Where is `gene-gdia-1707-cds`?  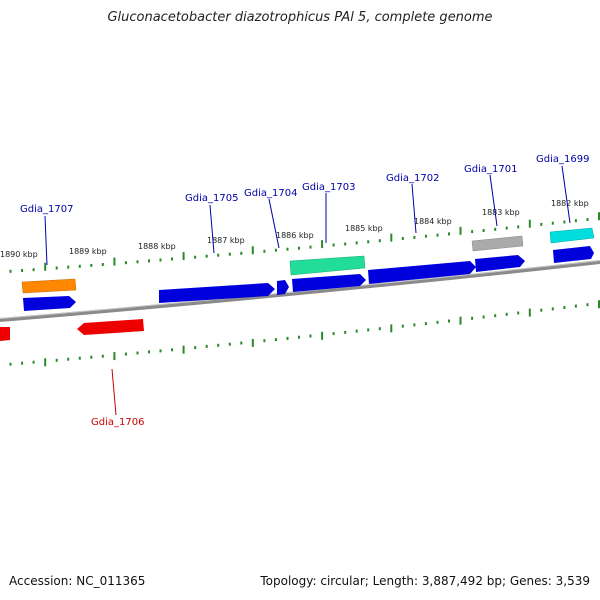
gene-gdia-1707-cds is located at coordinates (49, 303).